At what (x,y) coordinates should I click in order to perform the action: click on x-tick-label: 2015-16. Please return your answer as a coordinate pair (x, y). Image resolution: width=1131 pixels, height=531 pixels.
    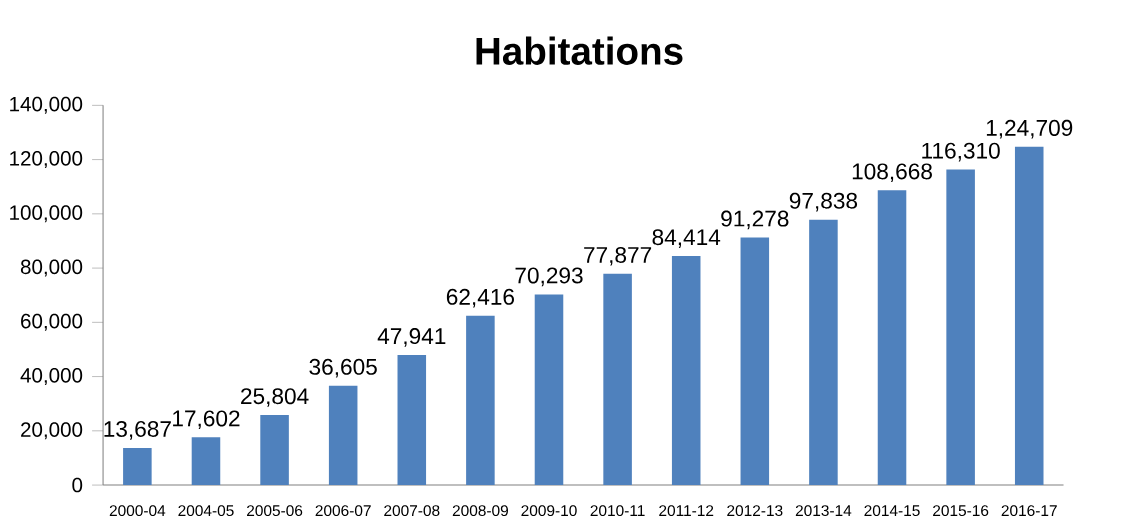
    Looking at the image, I should click on (961, 511).